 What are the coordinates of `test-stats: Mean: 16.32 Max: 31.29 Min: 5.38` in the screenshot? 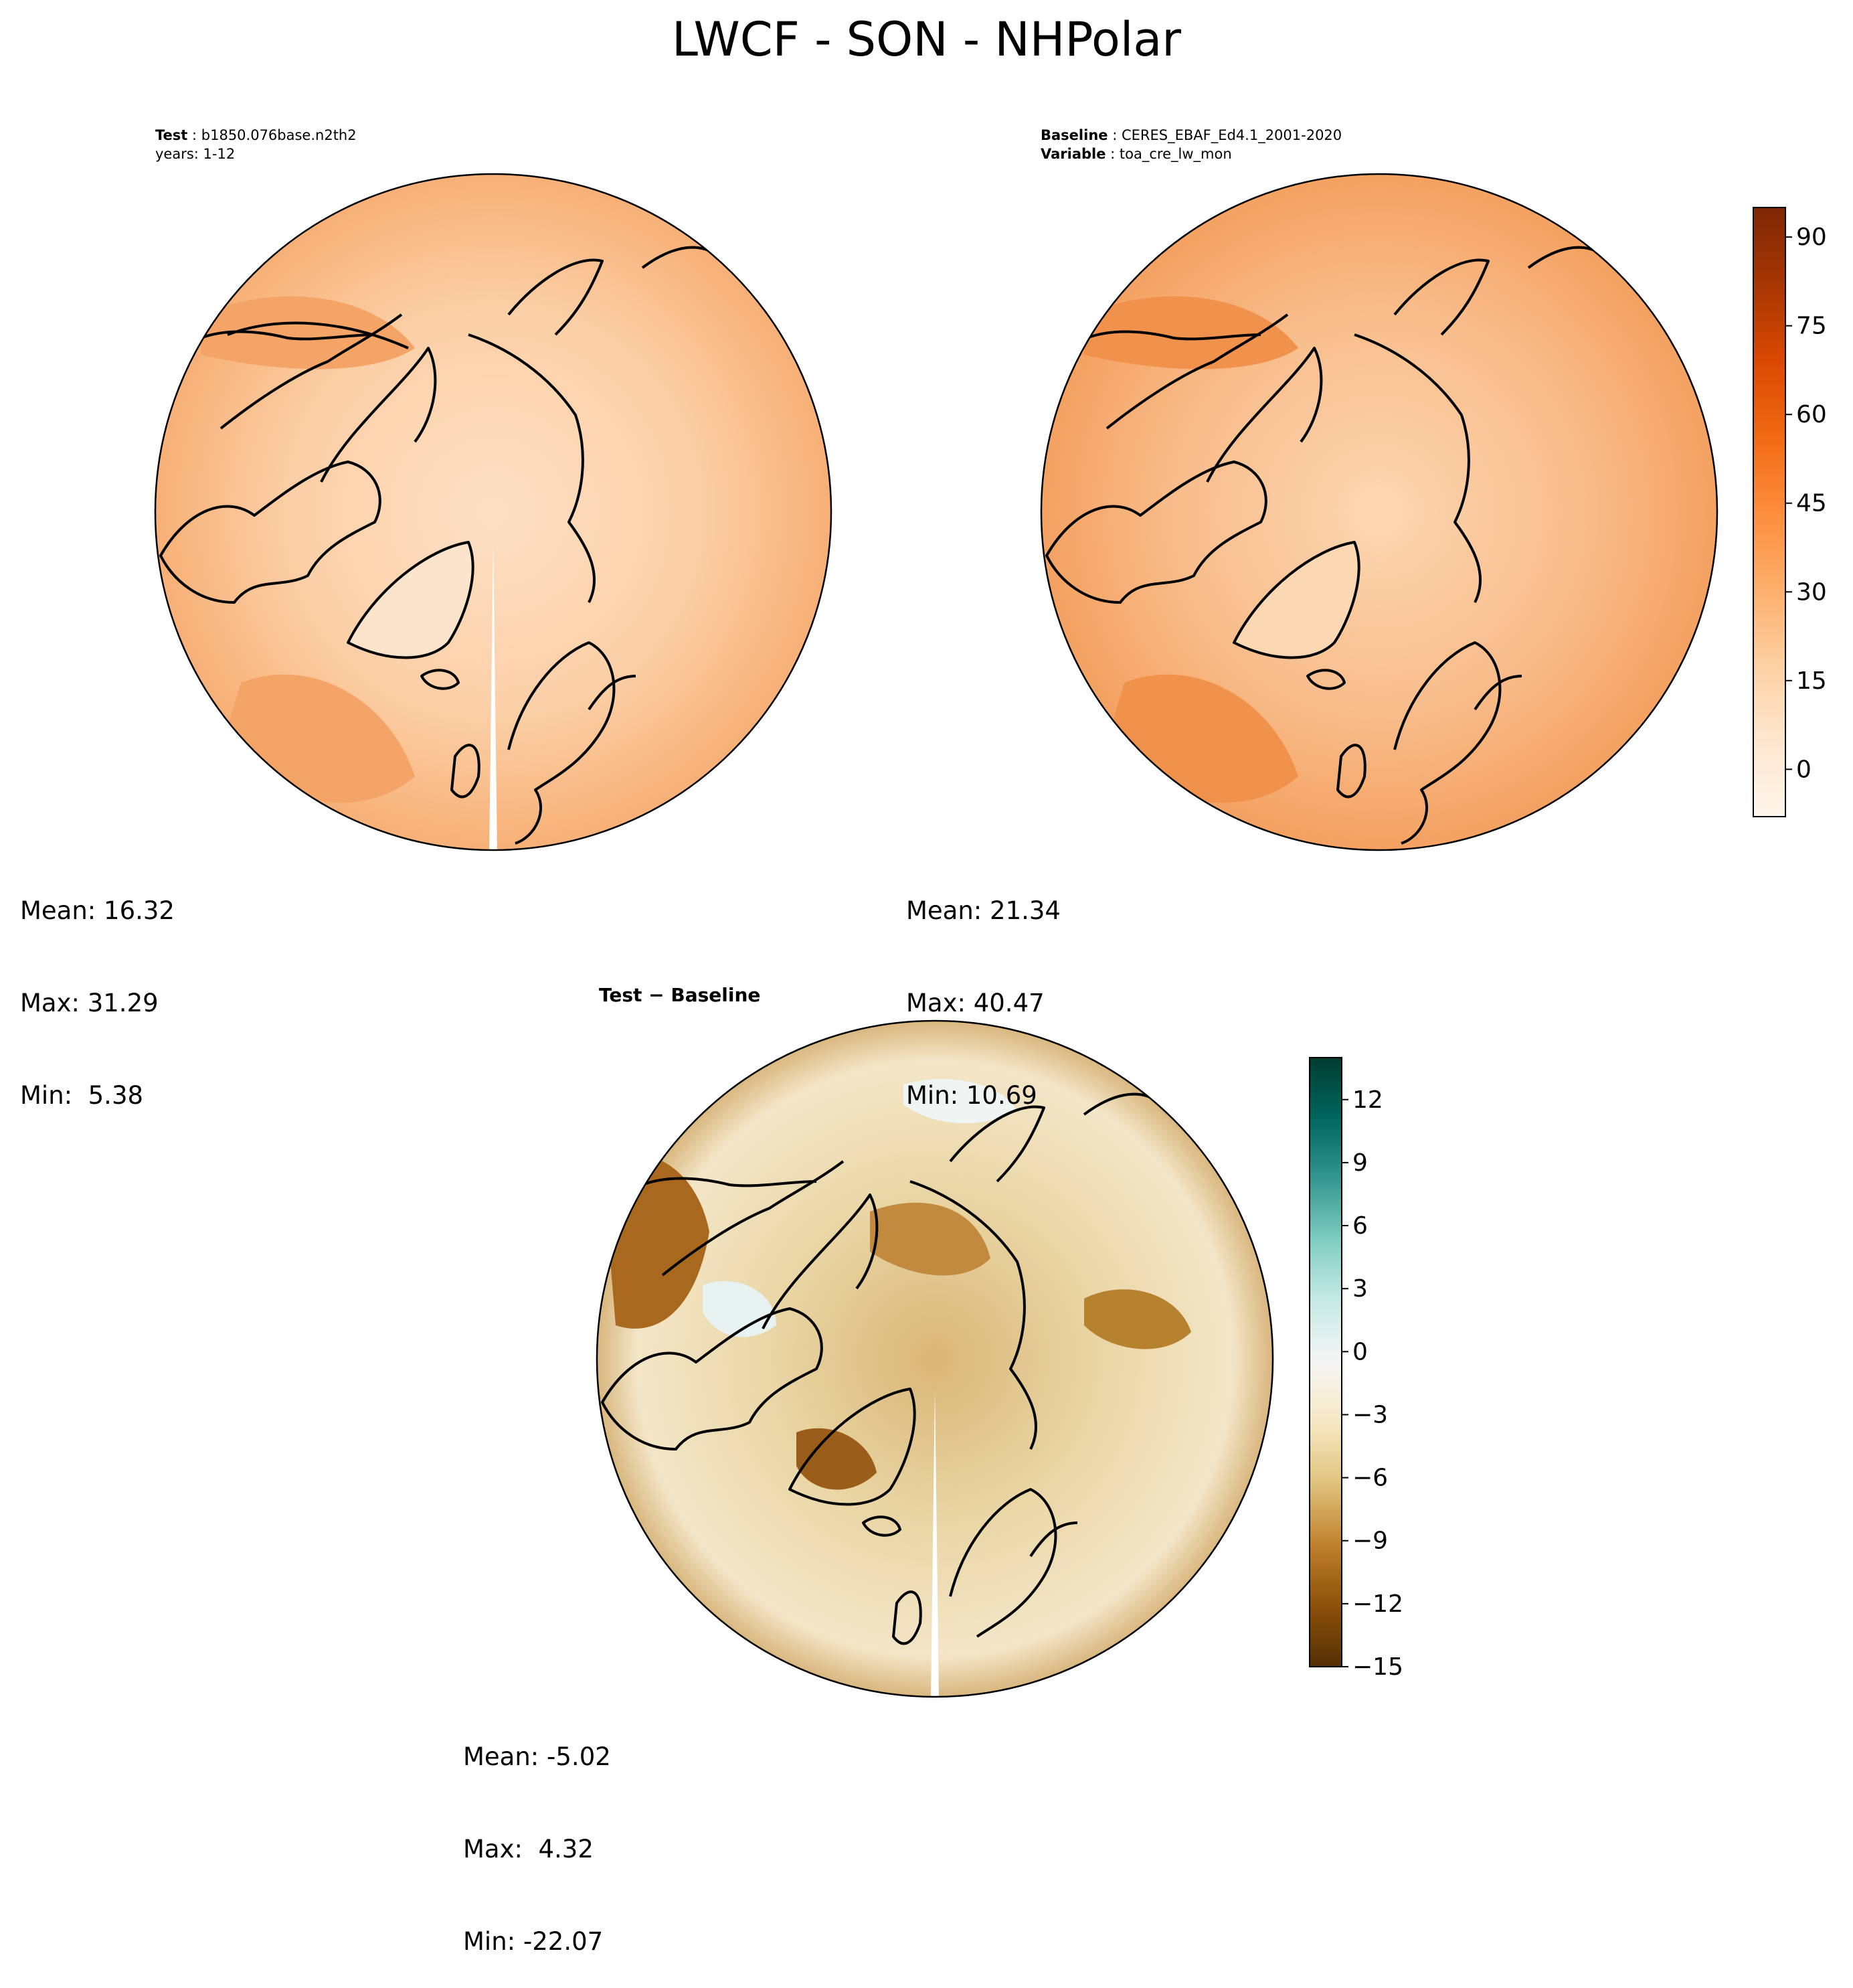 It's located at (98, 988).